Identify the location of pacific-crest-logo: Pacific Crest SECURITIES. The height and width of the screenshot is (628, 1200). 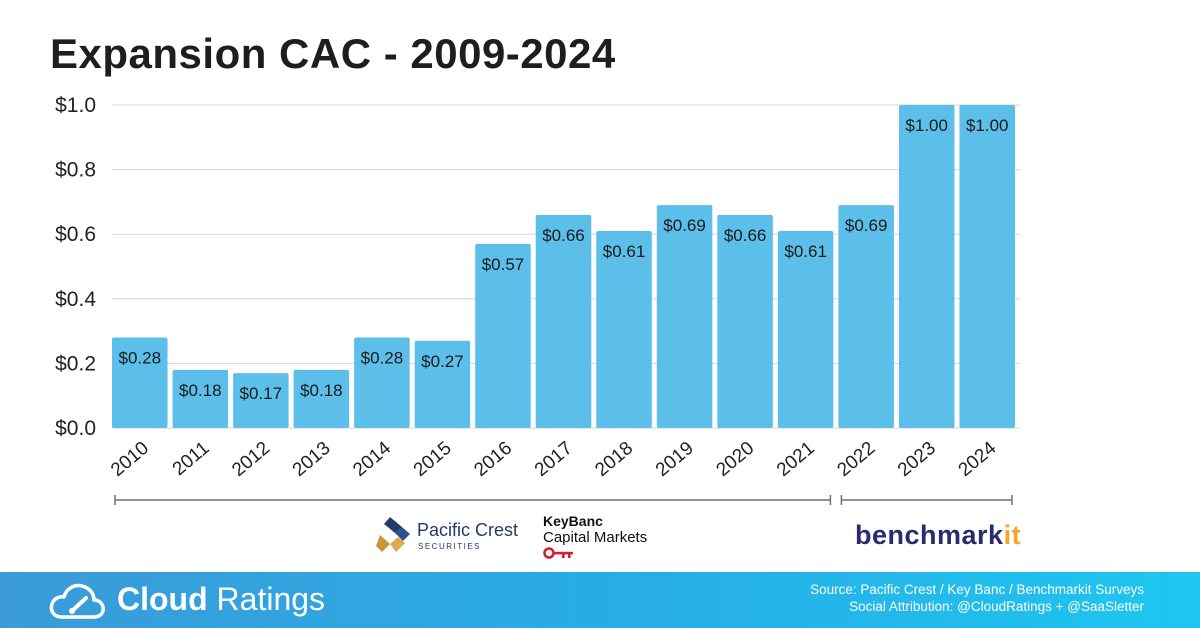
(451, 535).